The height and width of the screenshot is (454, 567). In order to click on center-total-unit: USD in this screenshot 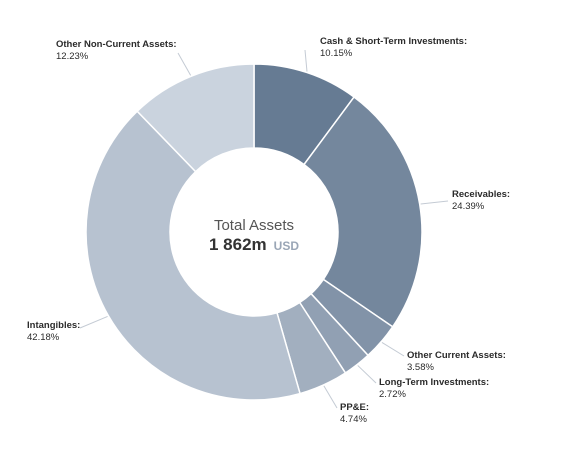, I will do `click(287, 246)`.